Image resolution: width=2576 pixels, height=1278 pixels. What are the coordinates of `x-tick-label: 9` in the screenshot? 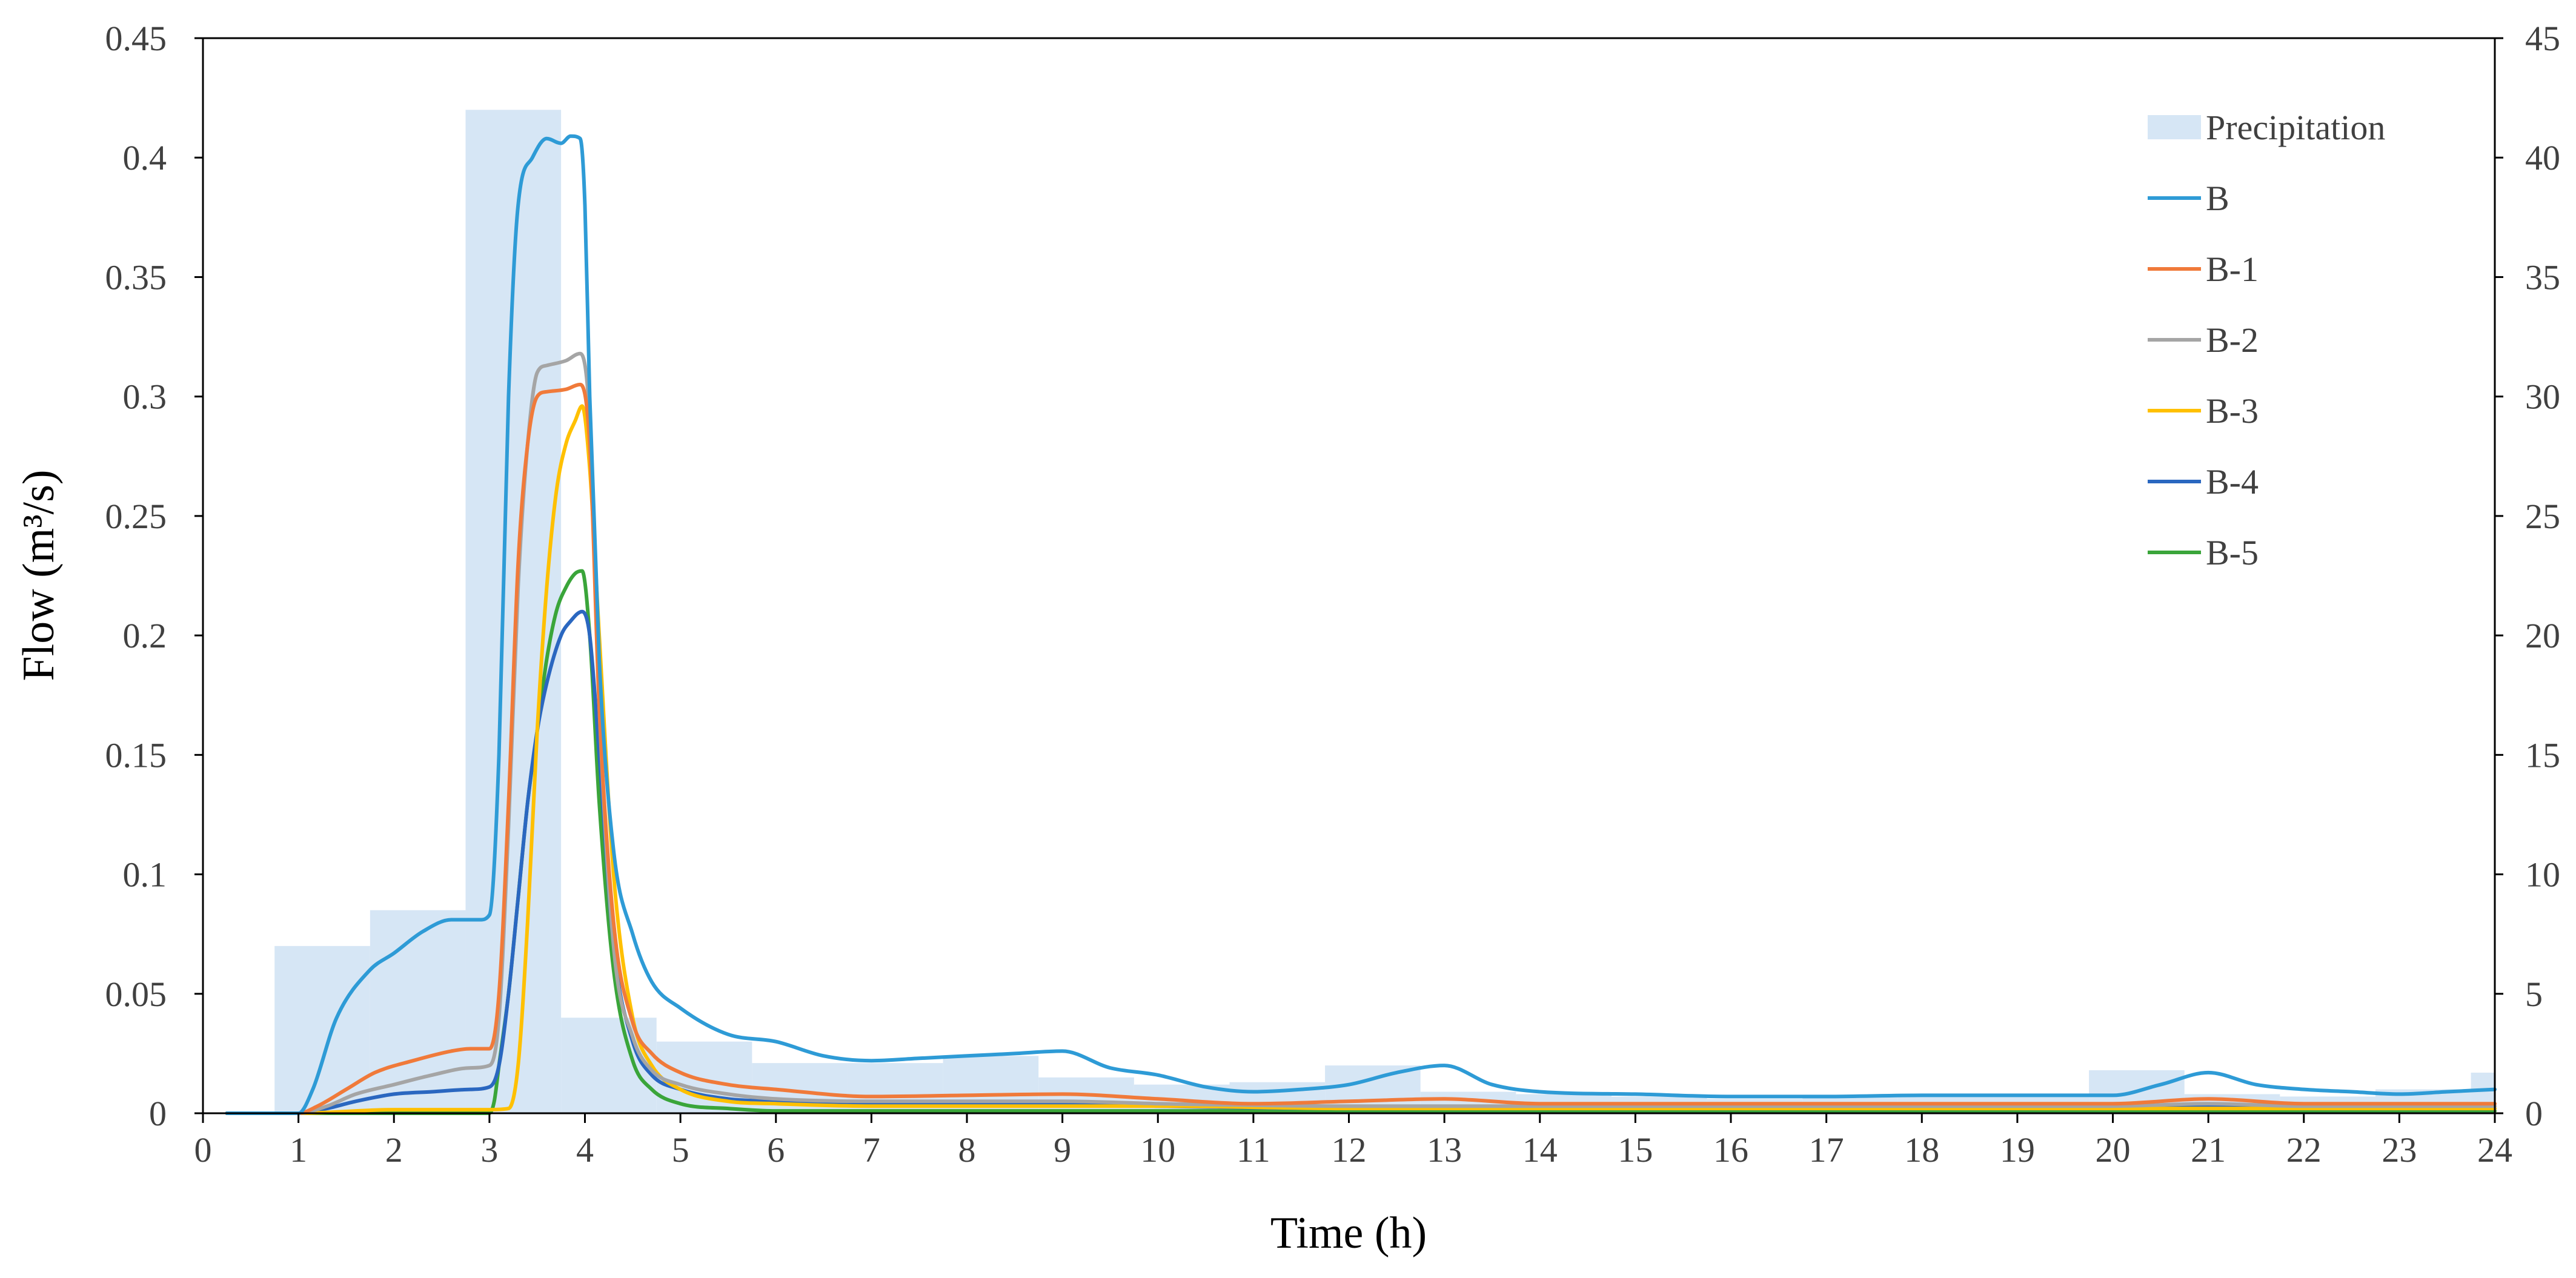 It's located at (1062, 1150).